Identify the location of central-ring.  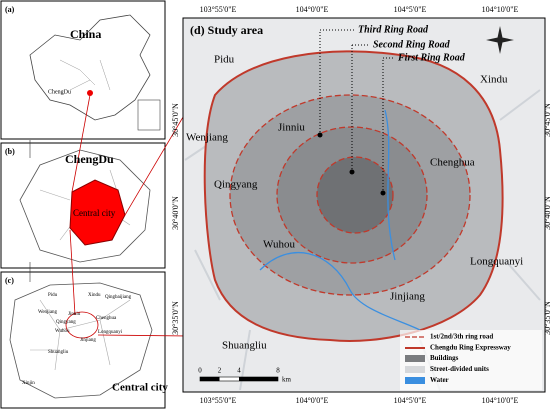
(82, 325).